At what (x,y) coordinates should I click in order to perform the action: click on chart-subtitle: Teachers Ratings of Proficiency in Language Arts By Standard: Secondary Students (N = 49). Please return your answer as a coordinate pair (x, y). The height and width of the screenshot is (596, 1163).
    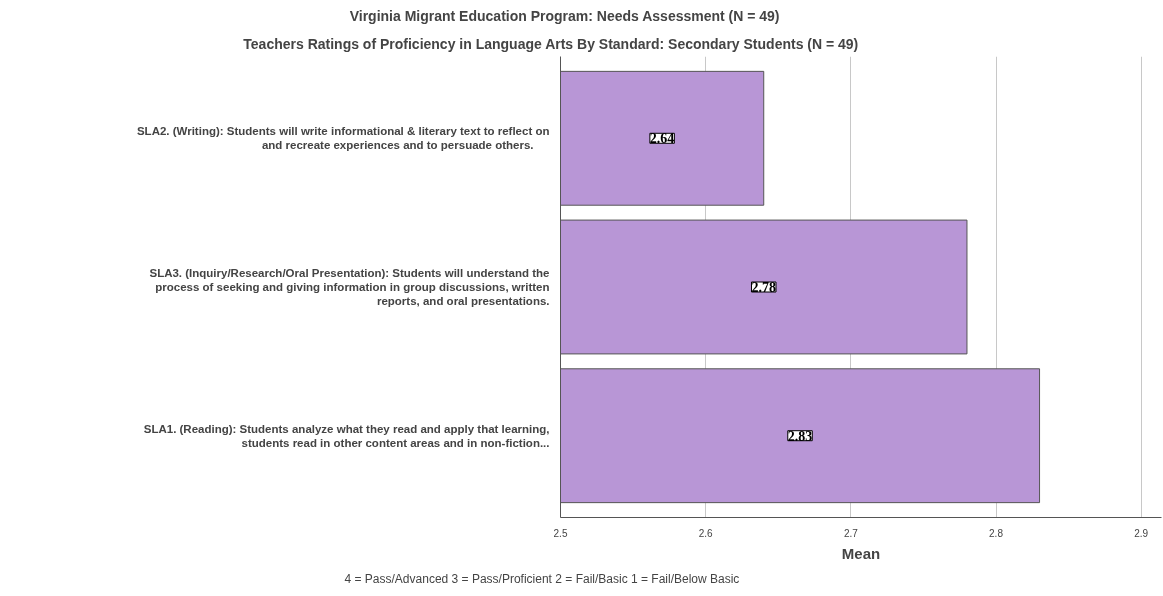
    Looking at the image, I should click on (551, 43).